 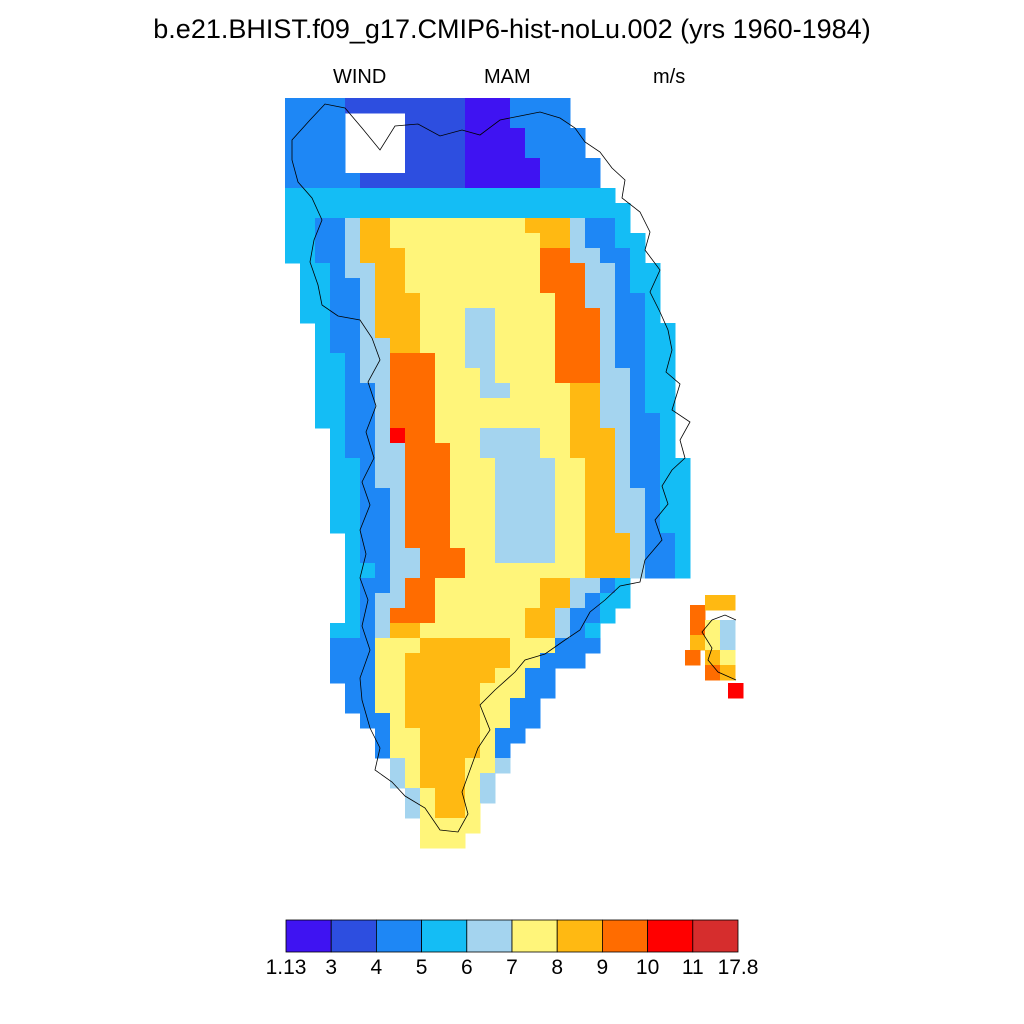 What do you see at coordinates (466, 967) in the screenshot?
I see `colorbar-tick-label: 6` at bounding box center [466, 967].